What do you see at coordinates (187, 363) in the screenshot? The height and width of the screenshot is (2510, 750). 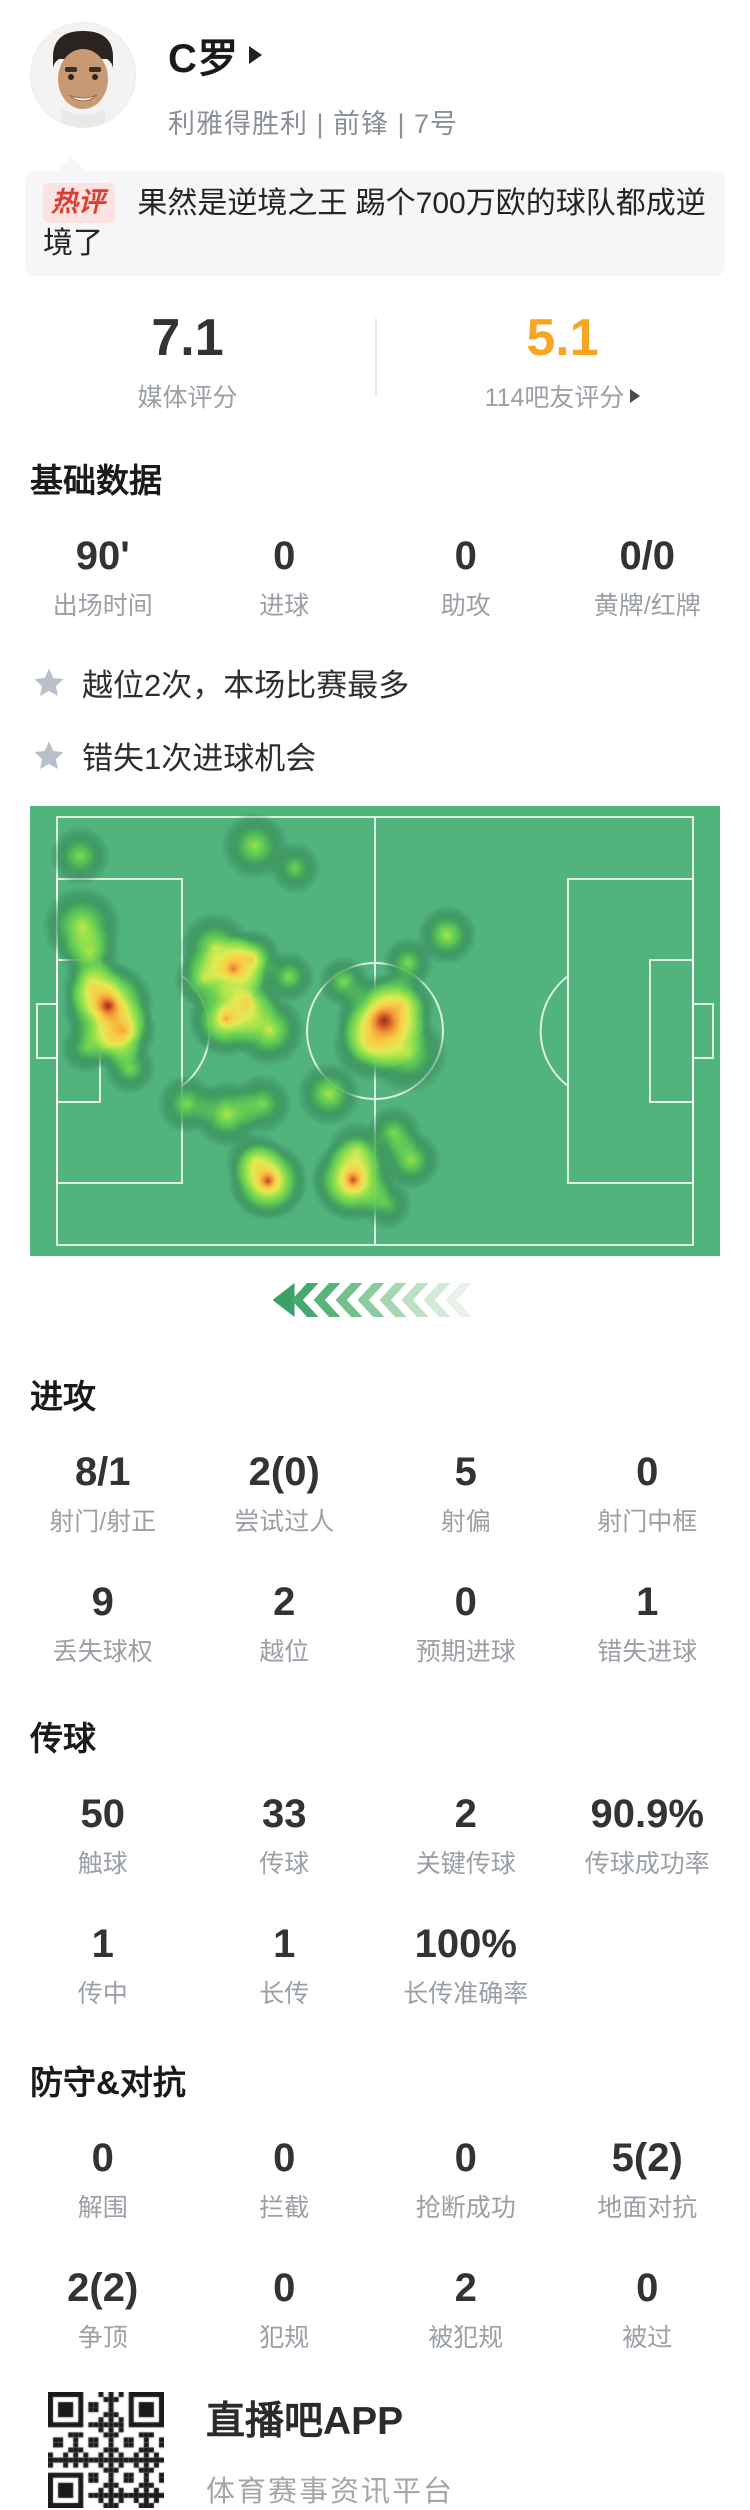 I see `media-rating: 7.1 媒体评分` at bounding box center [187, 363].